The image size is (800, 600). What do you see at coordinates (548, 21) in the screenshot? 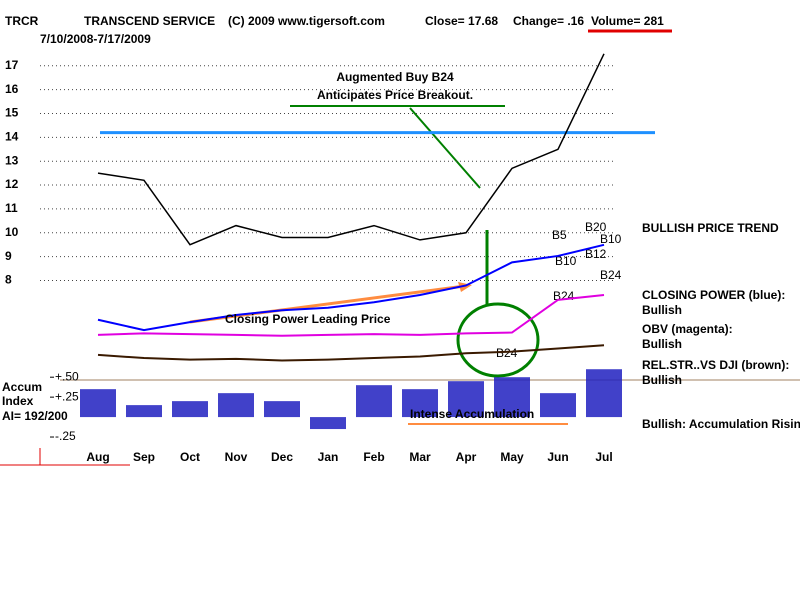
I see `change: Change= .16` at bounding box center [548, 21].